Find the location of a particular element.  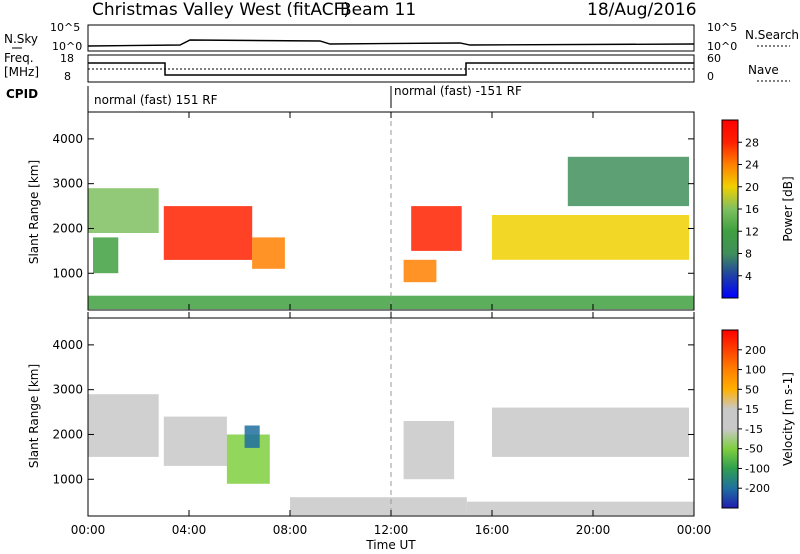

nsky-trace is located at coordinates (391, 43).